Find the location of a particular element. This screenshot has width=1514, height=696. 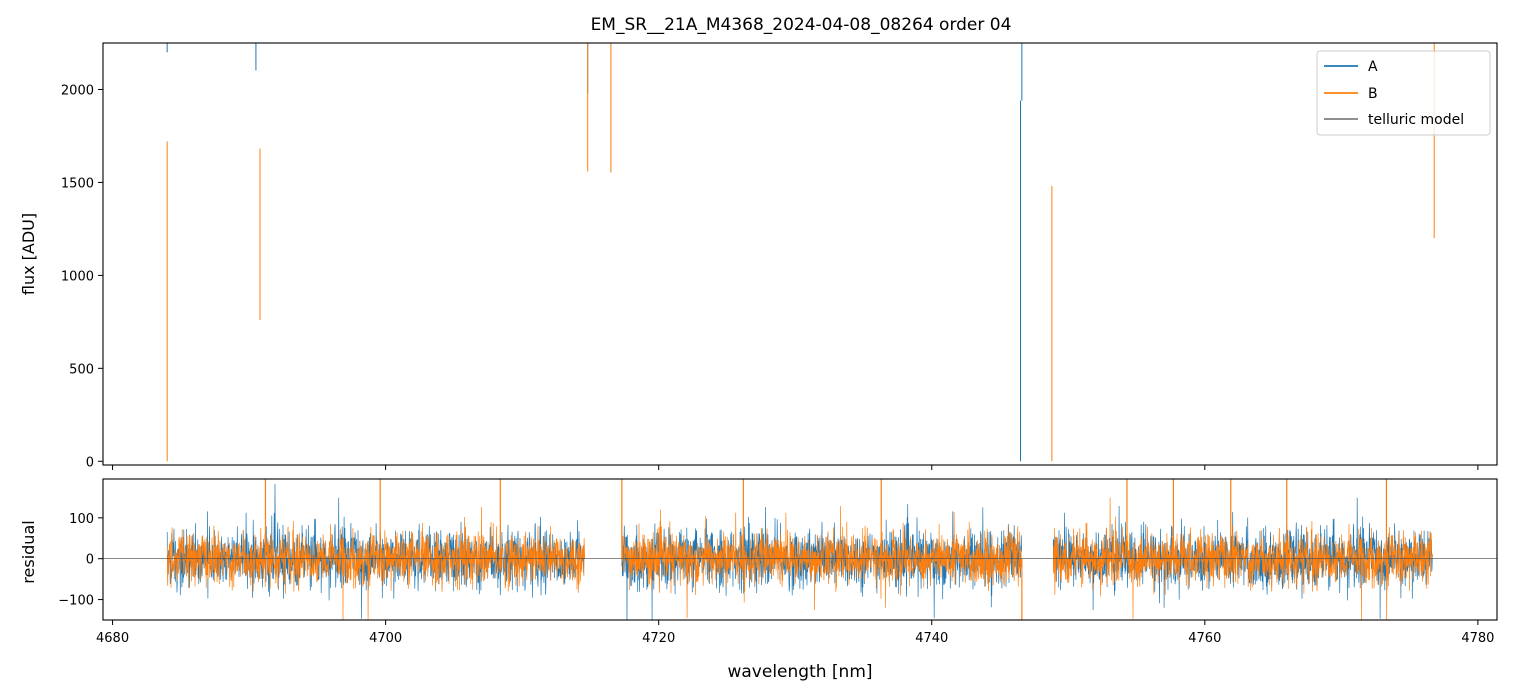

legend: A B telluric model is located at coordinates (1403, 93).